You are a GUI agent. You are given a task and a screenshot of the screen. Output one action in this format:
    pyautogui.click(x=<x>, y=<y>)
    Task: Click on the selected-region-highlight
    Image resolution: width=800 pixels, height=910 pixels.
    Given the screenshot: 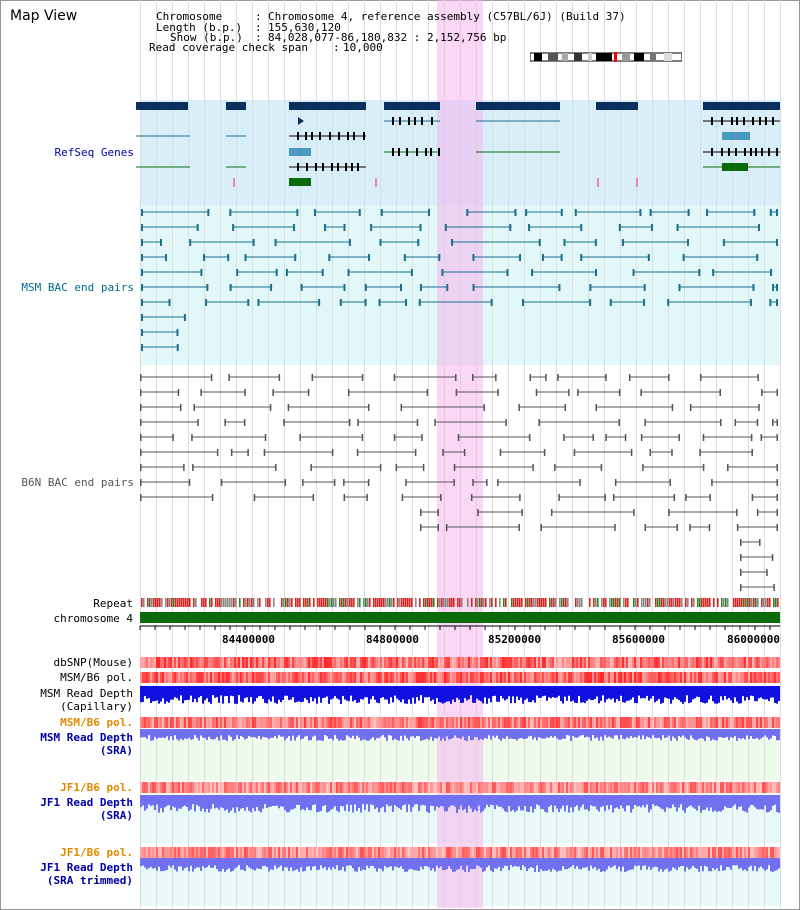 What is the action you would take?
    pyautogui.click(x=460, y=454)
    